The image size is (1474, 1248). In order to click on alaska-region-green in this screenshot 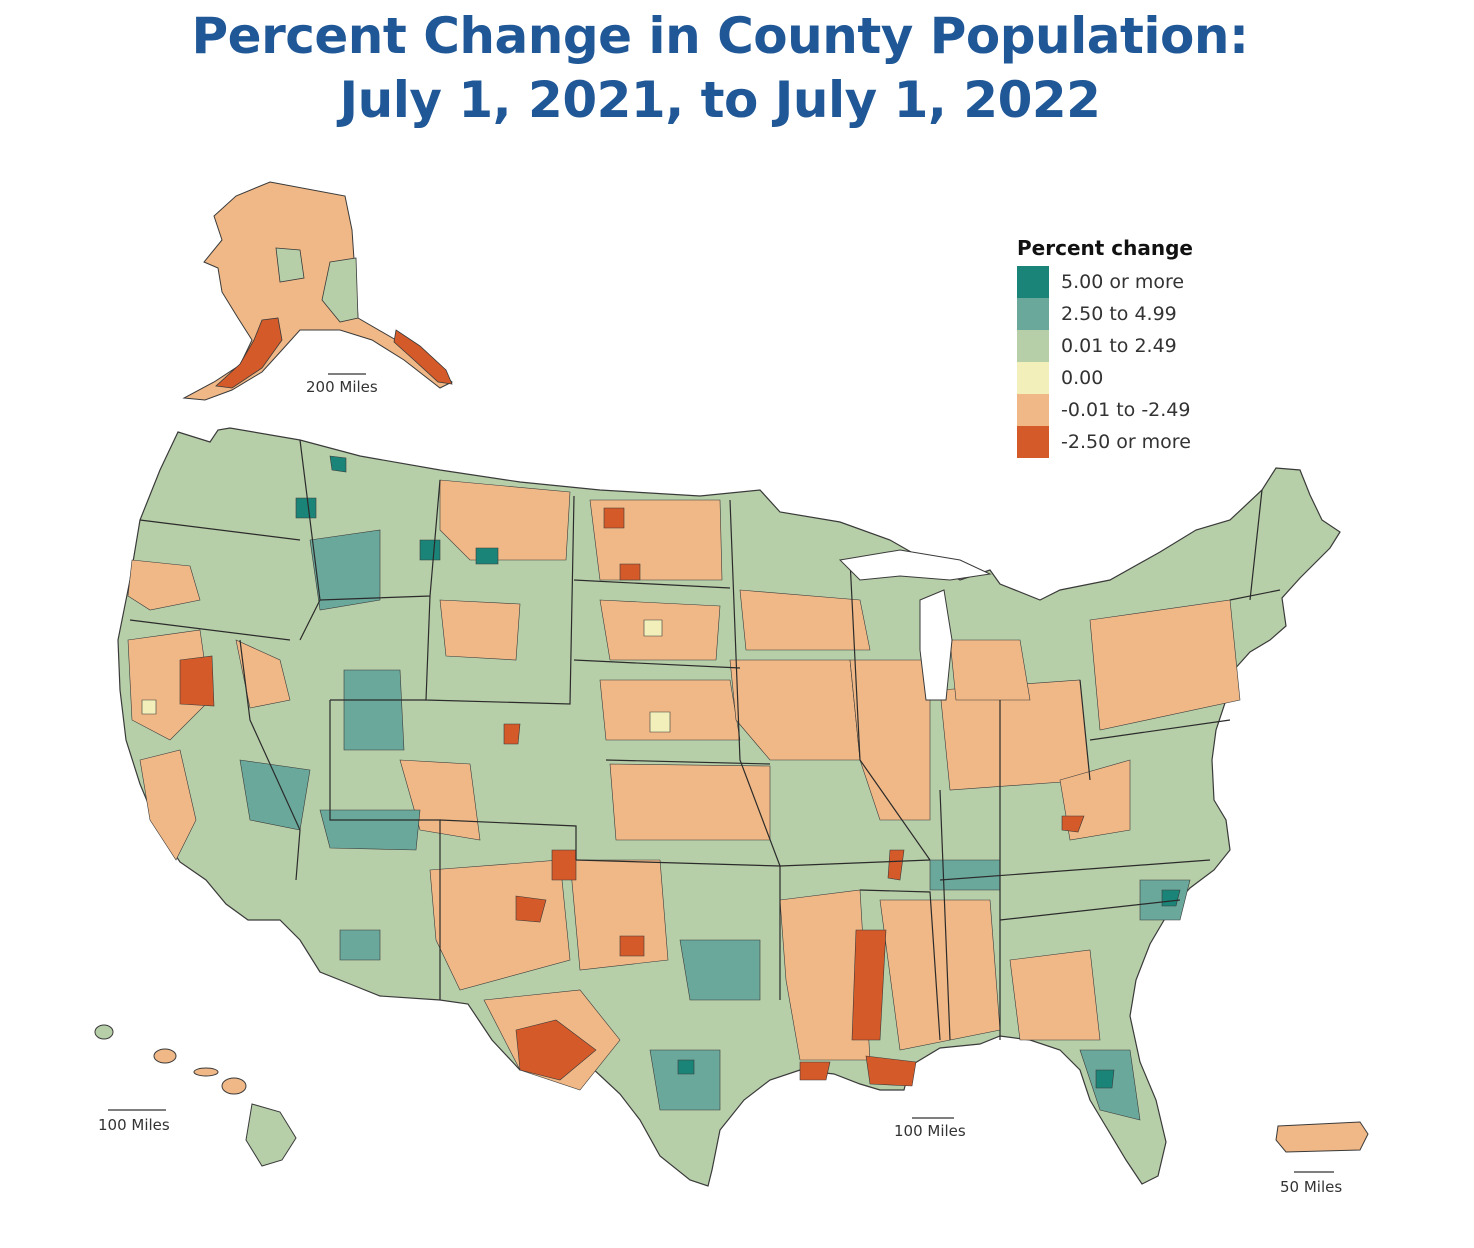, I will do `click(340, 290)`.